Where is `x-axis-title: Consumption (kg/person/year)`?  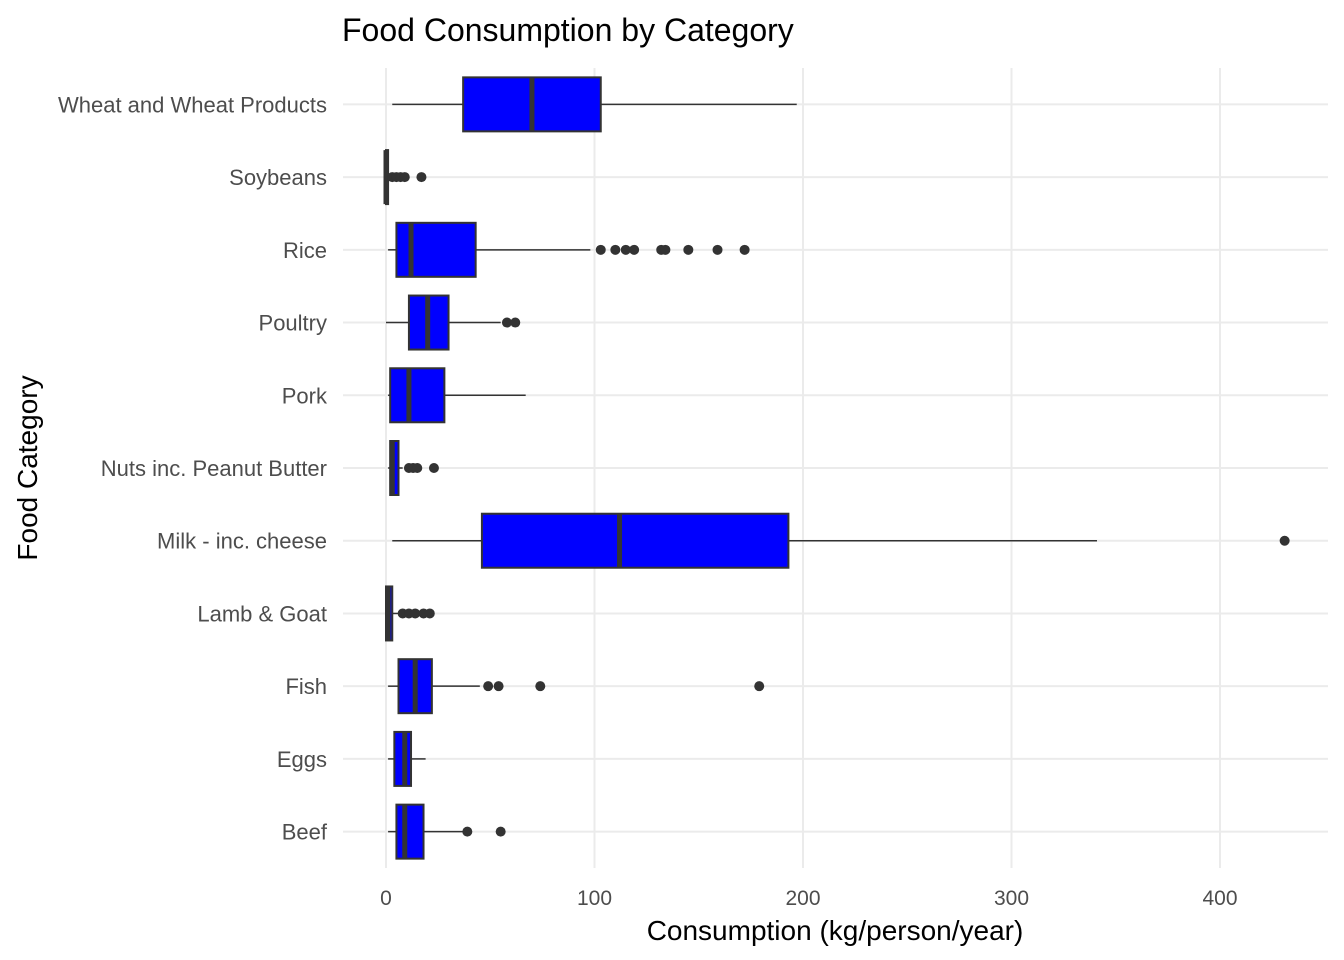 x-axis-title: Consumption (kg/person/year) is located at coordinates (835, 930).